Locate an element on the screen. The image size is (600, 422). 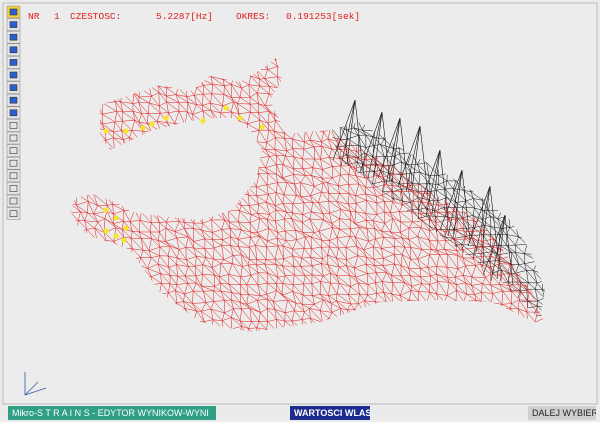
status-mode: WARTOSCI WLASNE is located at coordinates (330, 413).